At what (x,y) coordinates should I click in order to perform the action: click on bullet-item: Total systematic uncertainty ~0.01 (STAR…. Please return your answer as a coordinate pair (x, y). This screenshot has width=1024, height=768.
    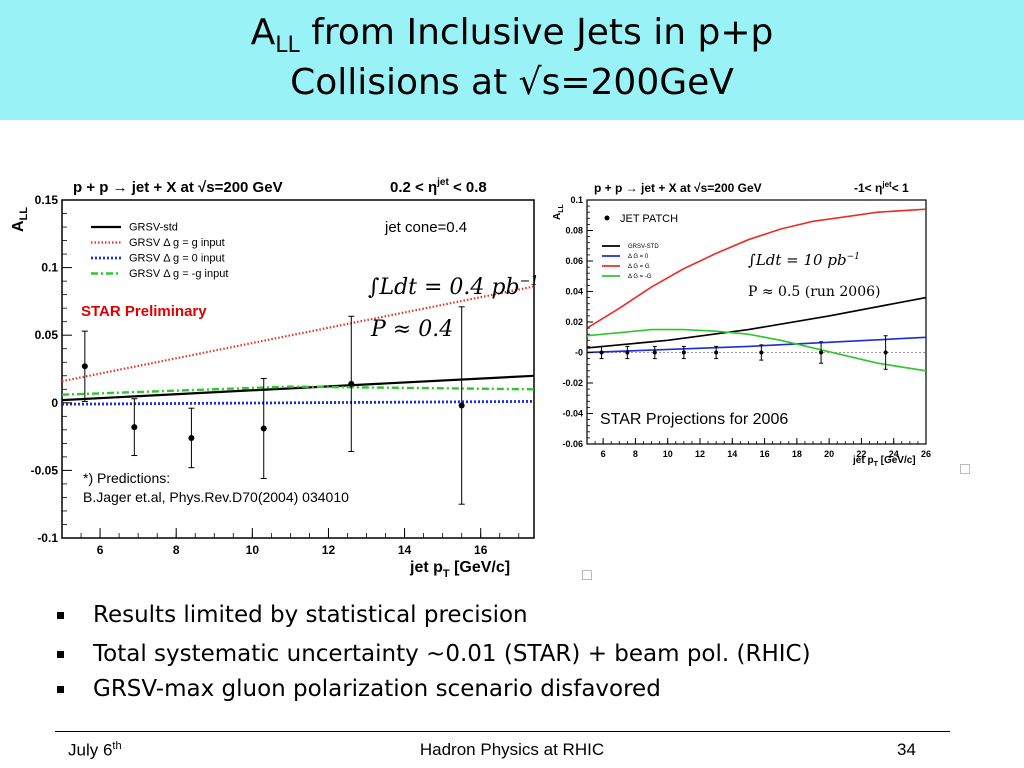
    Looking at the image, I should click on (535, 654).